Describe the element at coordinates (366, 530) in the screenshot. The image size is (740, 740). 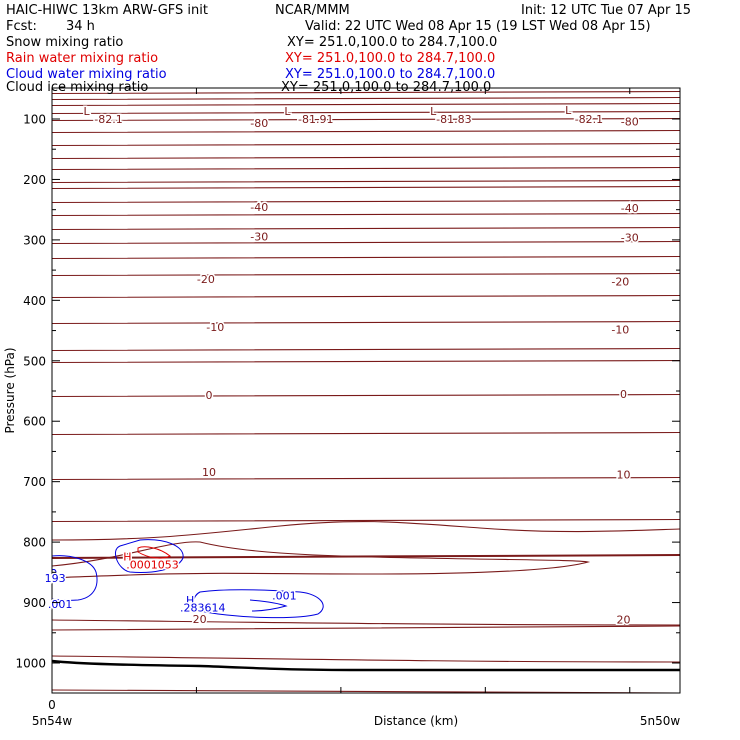
I see `isoline-wave` at that location.